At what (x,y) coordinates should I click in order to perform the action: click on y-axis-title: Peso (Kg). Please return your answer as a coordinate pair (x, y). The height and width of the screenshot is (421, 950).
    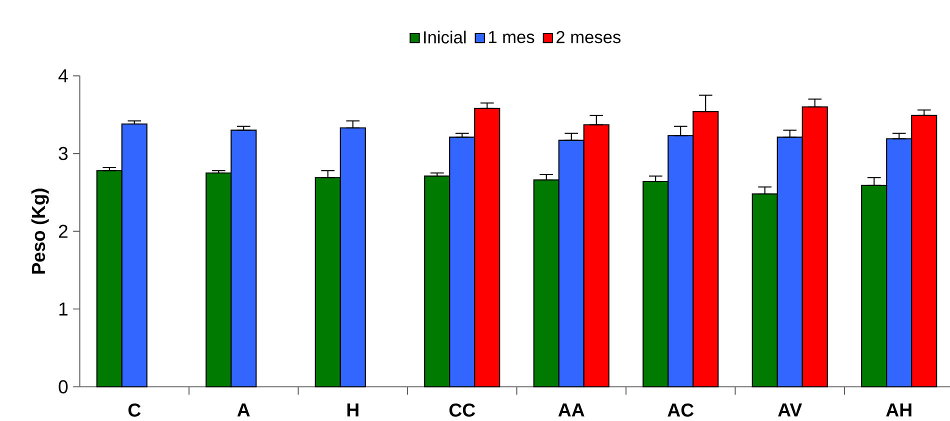
    Looking at the image, I should click on (40, 231).